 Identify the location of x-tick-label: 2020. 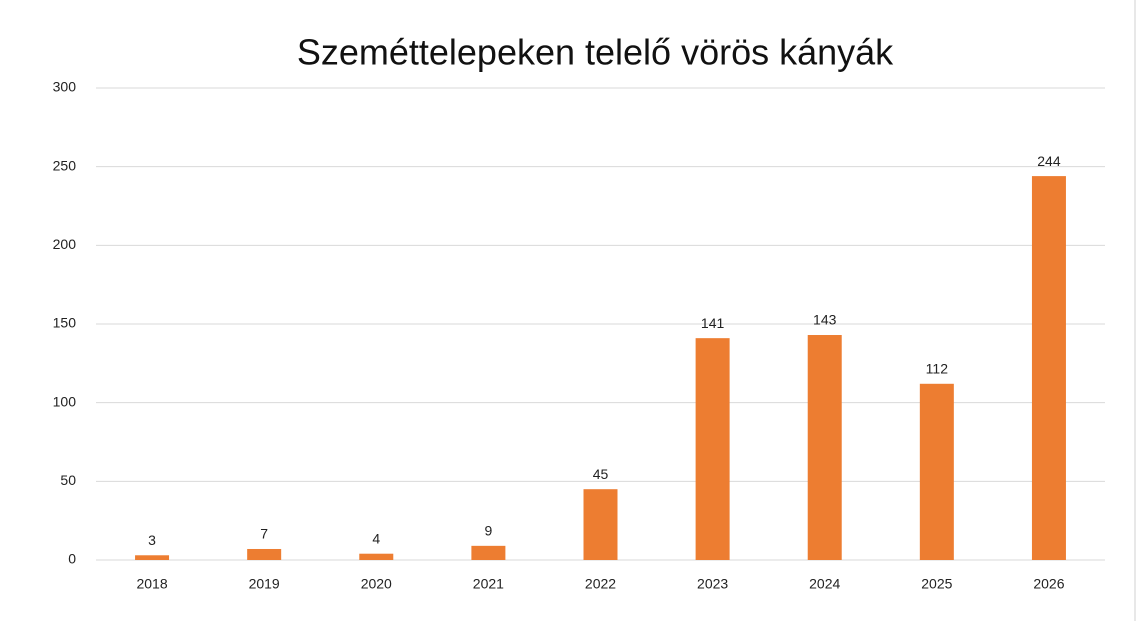
(376, 584).